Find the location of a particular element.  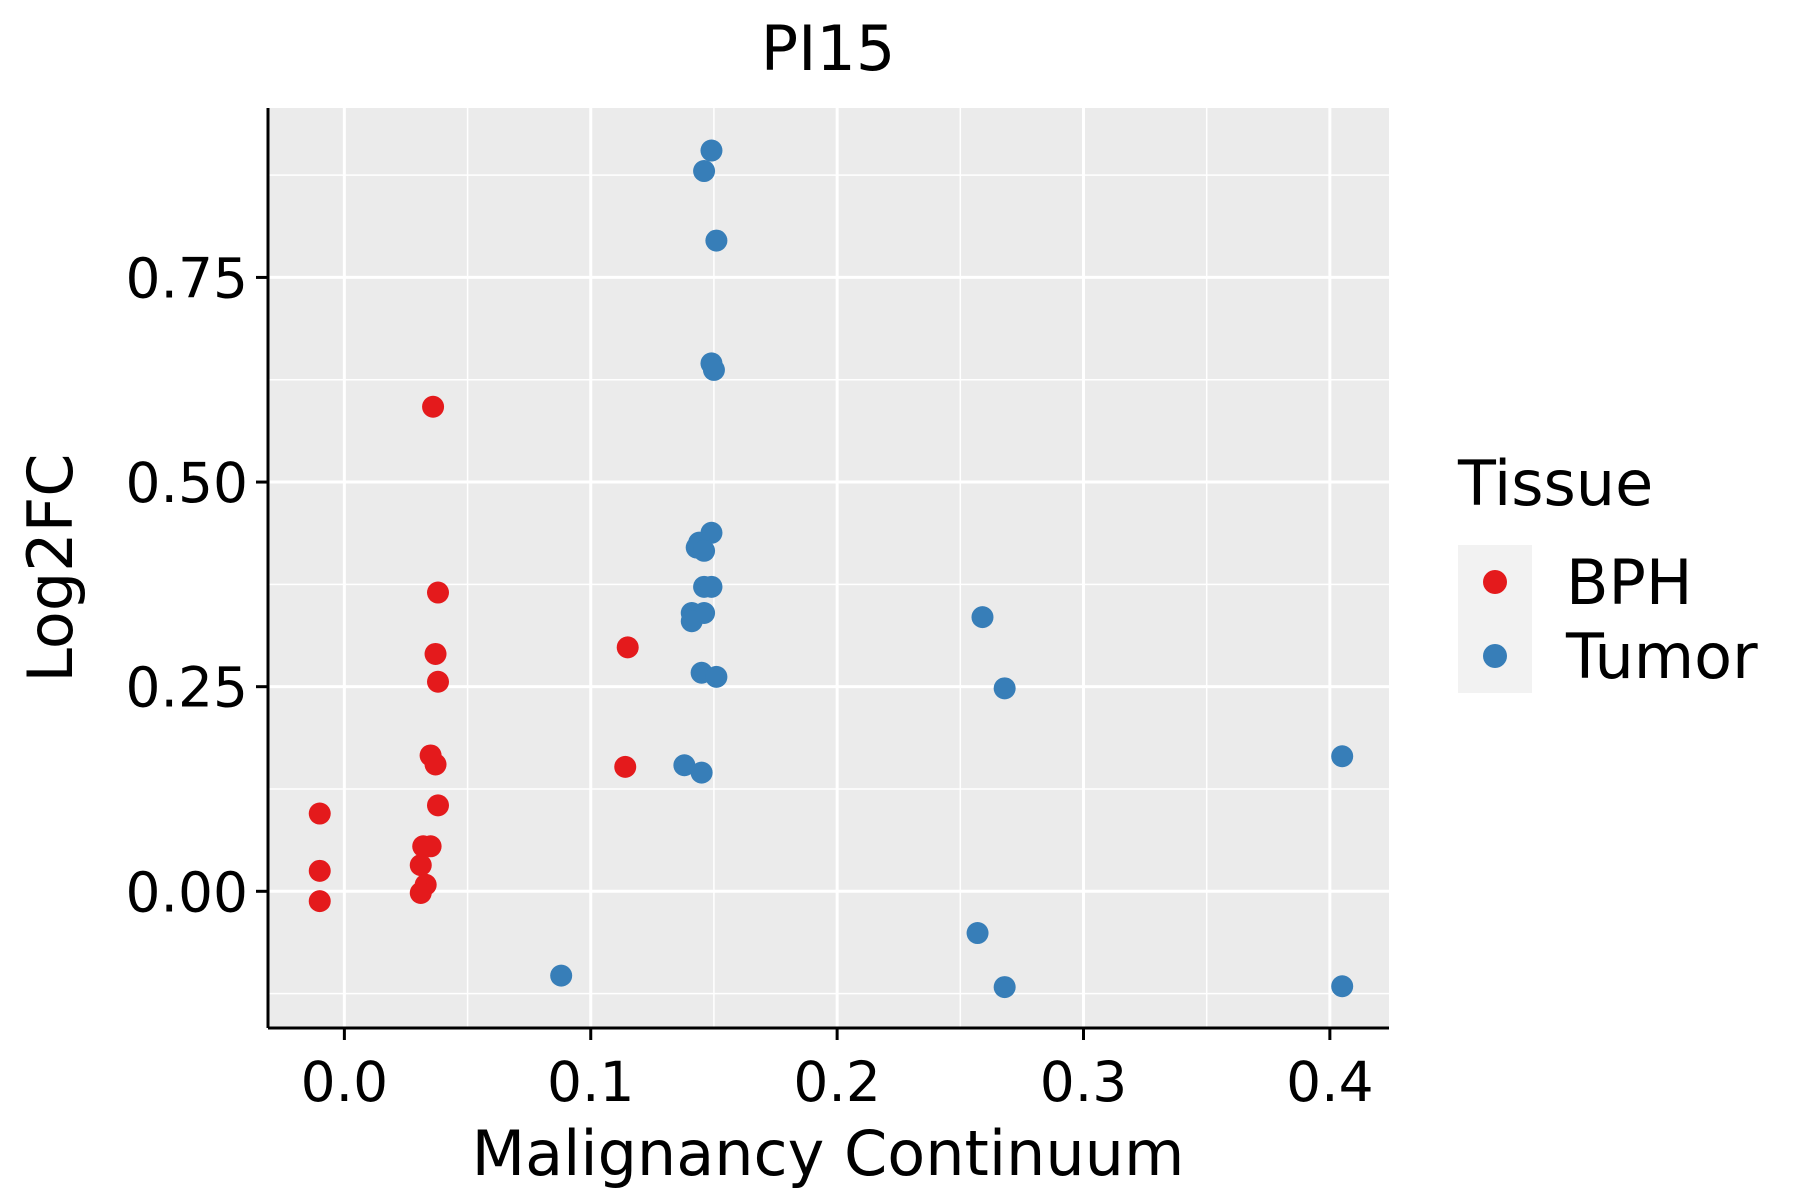

legend-label-bph: BPH is located at coordinates (1629, 582).